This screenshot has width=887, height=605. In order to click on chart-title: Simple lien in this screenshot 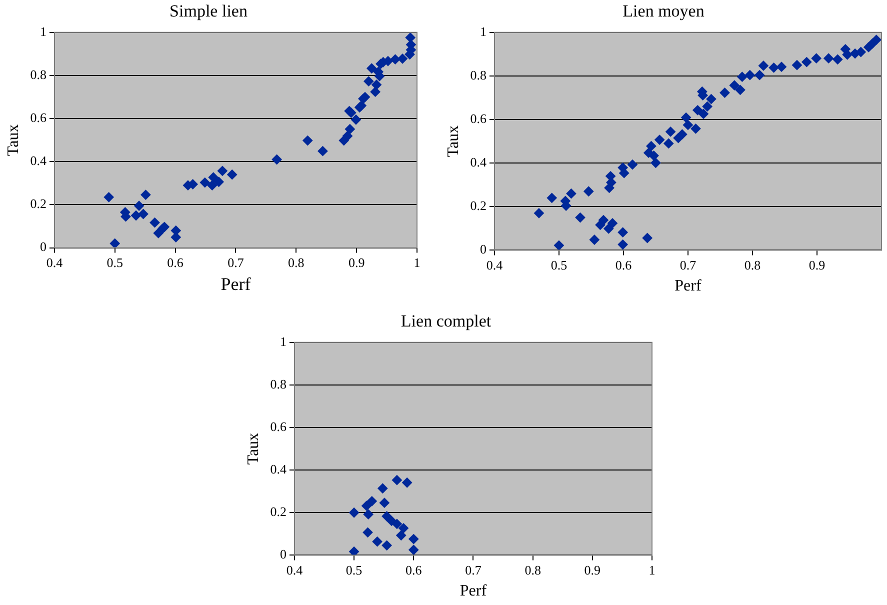, I will do `click(209, 11)`.